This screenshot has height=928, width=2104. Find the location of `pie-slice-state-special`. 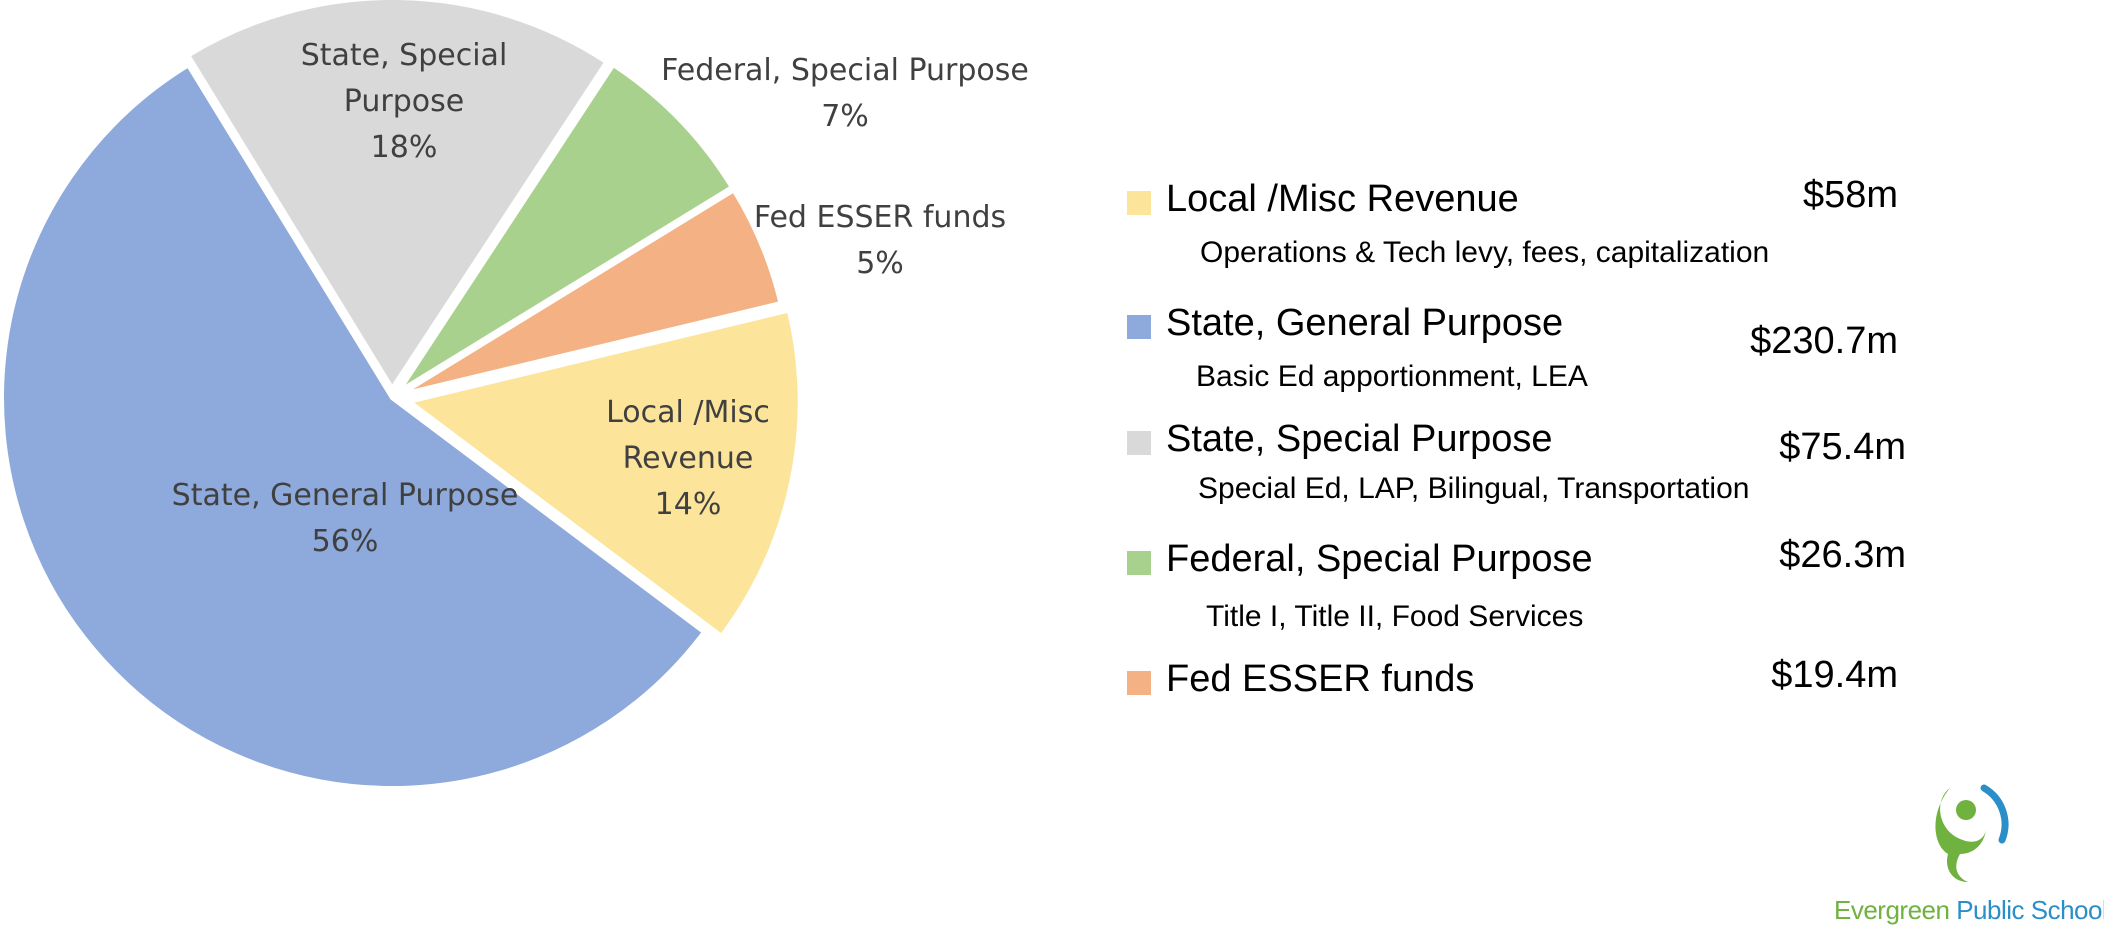

pie-slice-state-special is located at coordinates (397, 196).